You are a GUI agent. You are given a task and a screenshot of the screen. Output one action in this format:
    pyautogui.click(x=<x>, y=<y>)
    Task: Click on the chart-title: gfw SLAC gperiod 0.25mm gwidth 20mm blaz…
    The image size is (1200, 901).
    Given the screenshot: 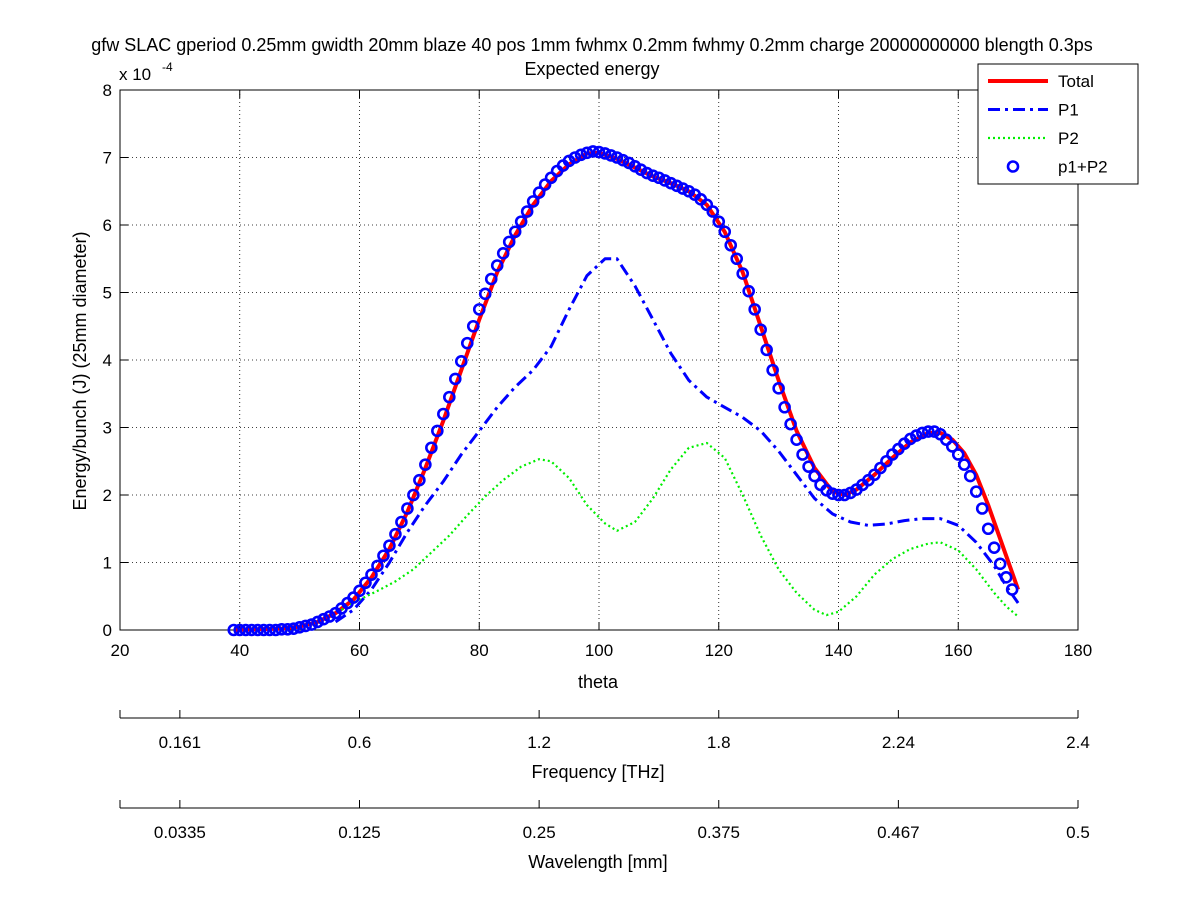 What is the action you would take?
    pyautogui.click(x=592, y=45)
    